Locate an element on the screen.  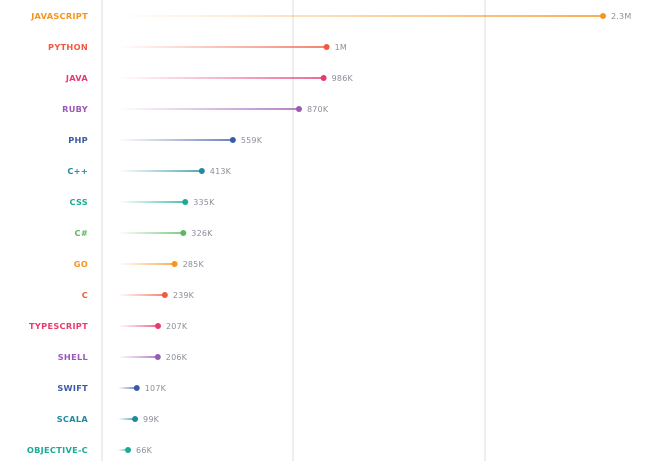
value-label: 1M is located at coordinates (341, 47).